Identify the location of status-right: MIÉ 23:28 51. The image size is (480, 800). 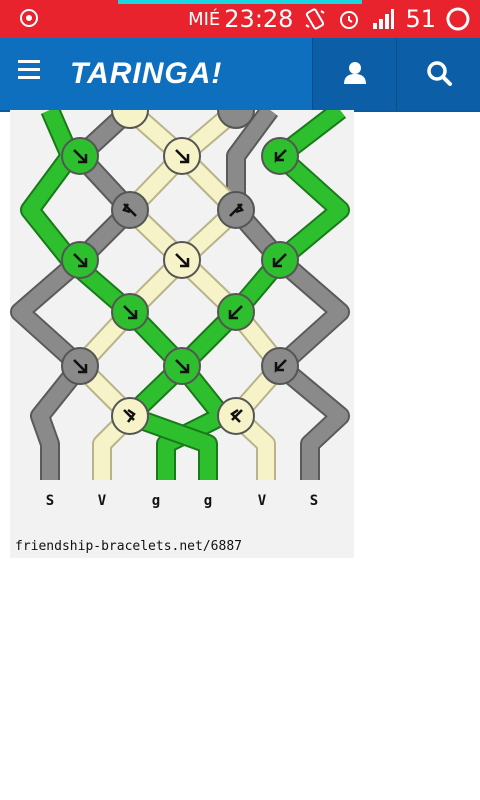
(329, 19).